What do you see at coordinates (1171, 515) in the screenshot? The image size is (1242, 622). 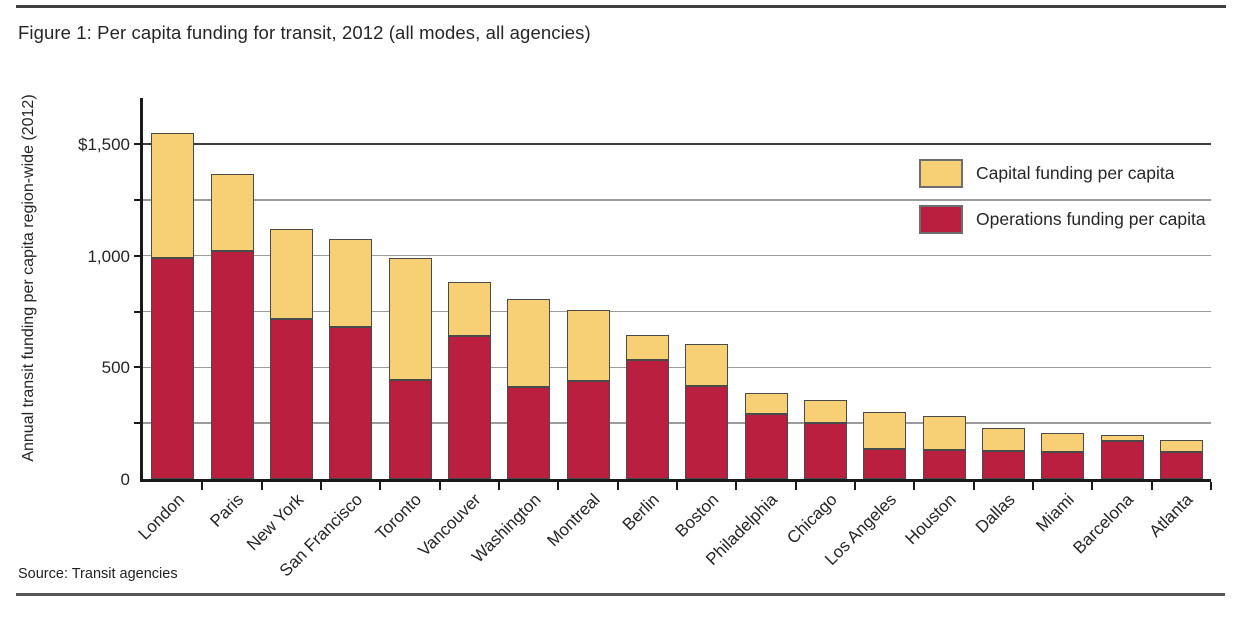 I see `x-category-label: Atlanta` at bounding box center [1171, 515].